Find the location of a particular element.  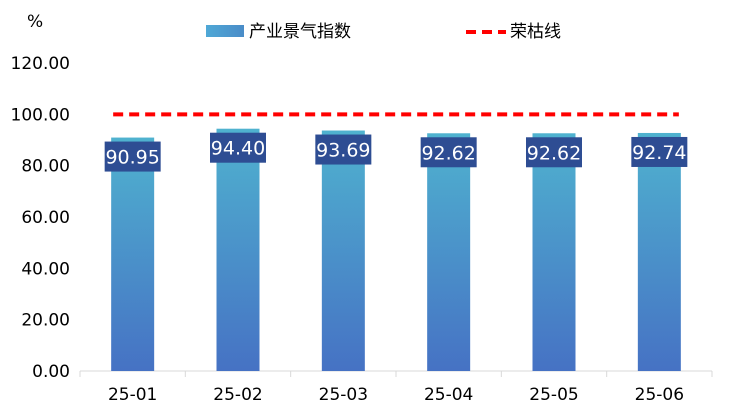

x-tick-label: 25-03 is located at coordinates (343, 395).